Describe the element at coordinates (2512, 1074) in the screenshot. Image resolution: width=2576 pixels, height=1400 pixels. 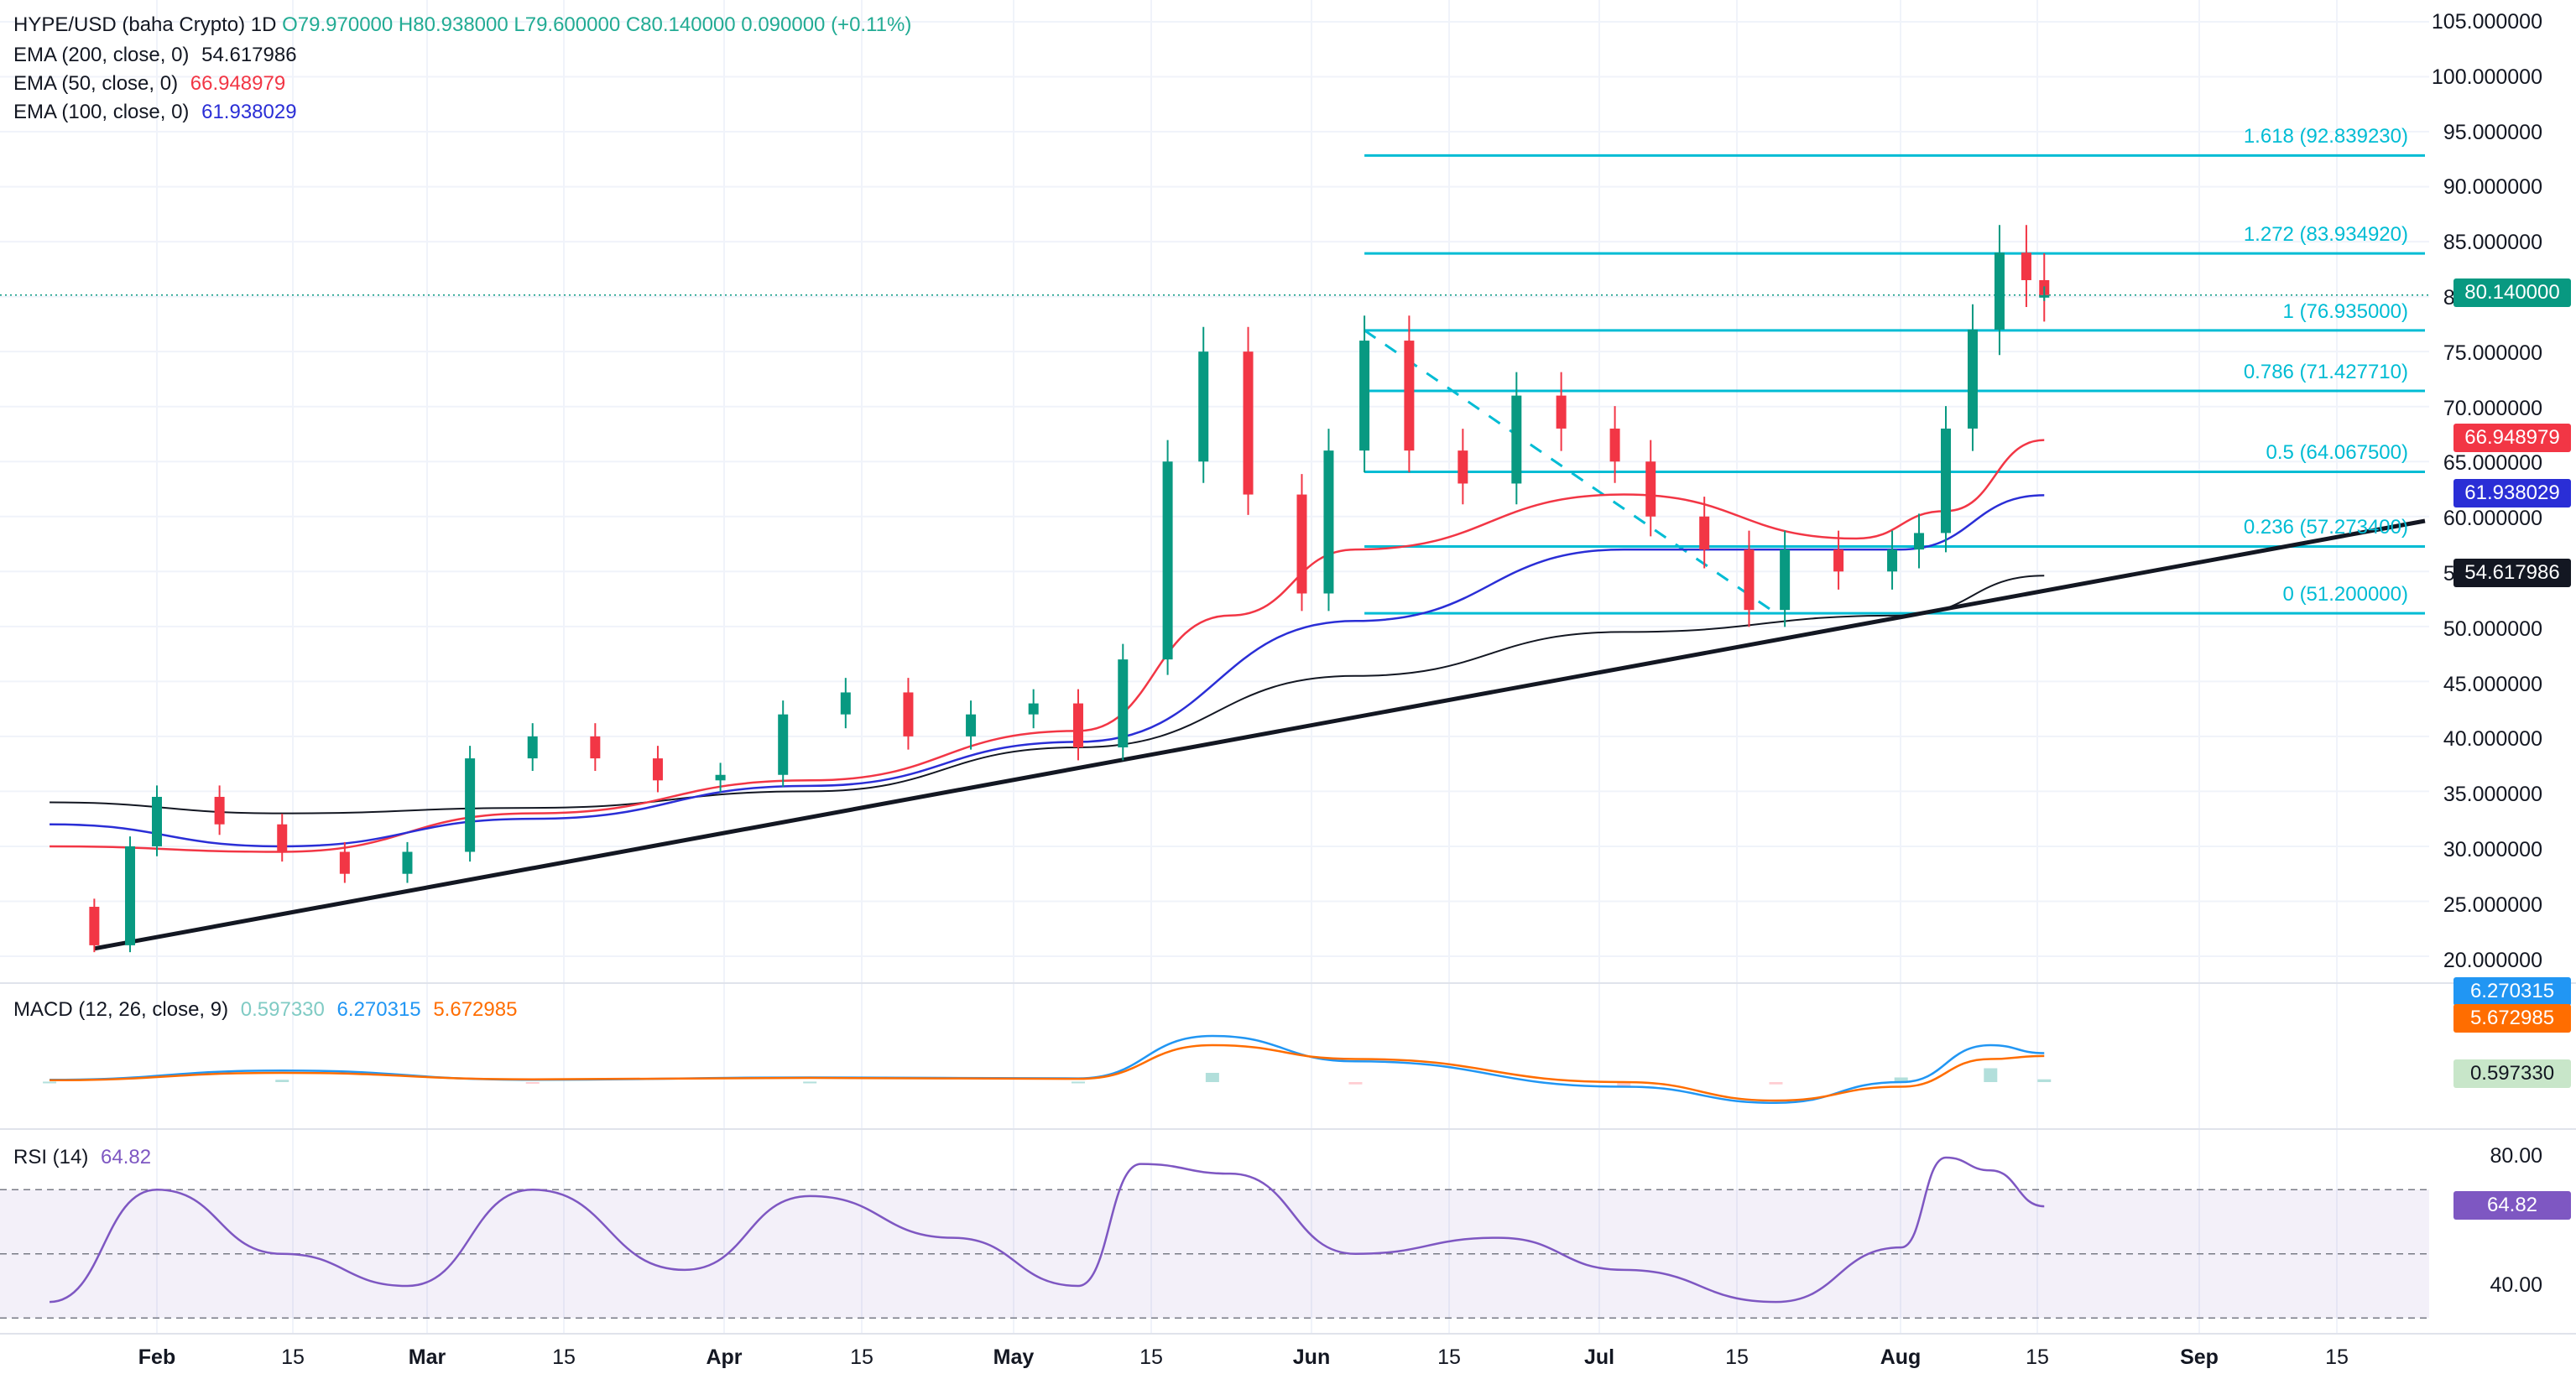
I see `macd-histogram-badge: 0.597330` at that location.